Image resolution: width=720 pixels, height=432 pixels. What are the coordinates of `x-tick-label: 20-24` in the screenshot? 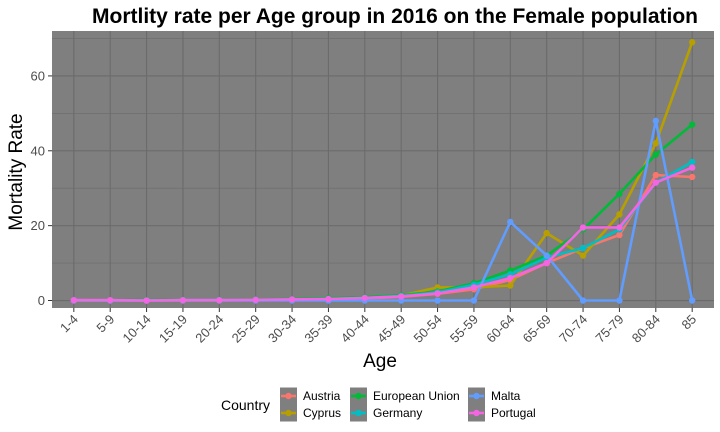 It's located at (209, 329).